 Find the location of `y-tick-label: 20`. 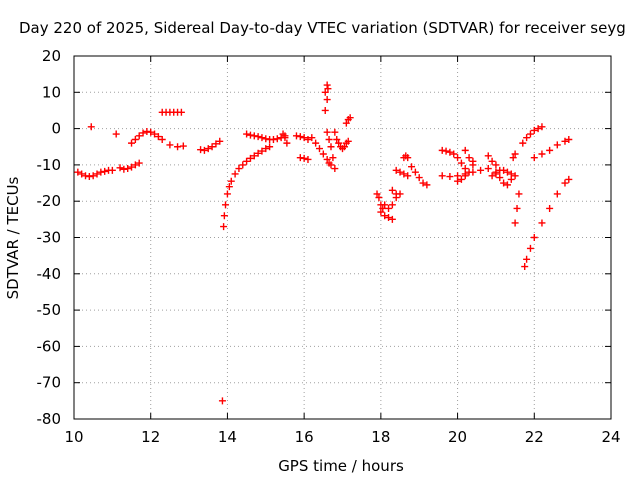

y-tick-label: 20 is located at coordinates (51, 56).